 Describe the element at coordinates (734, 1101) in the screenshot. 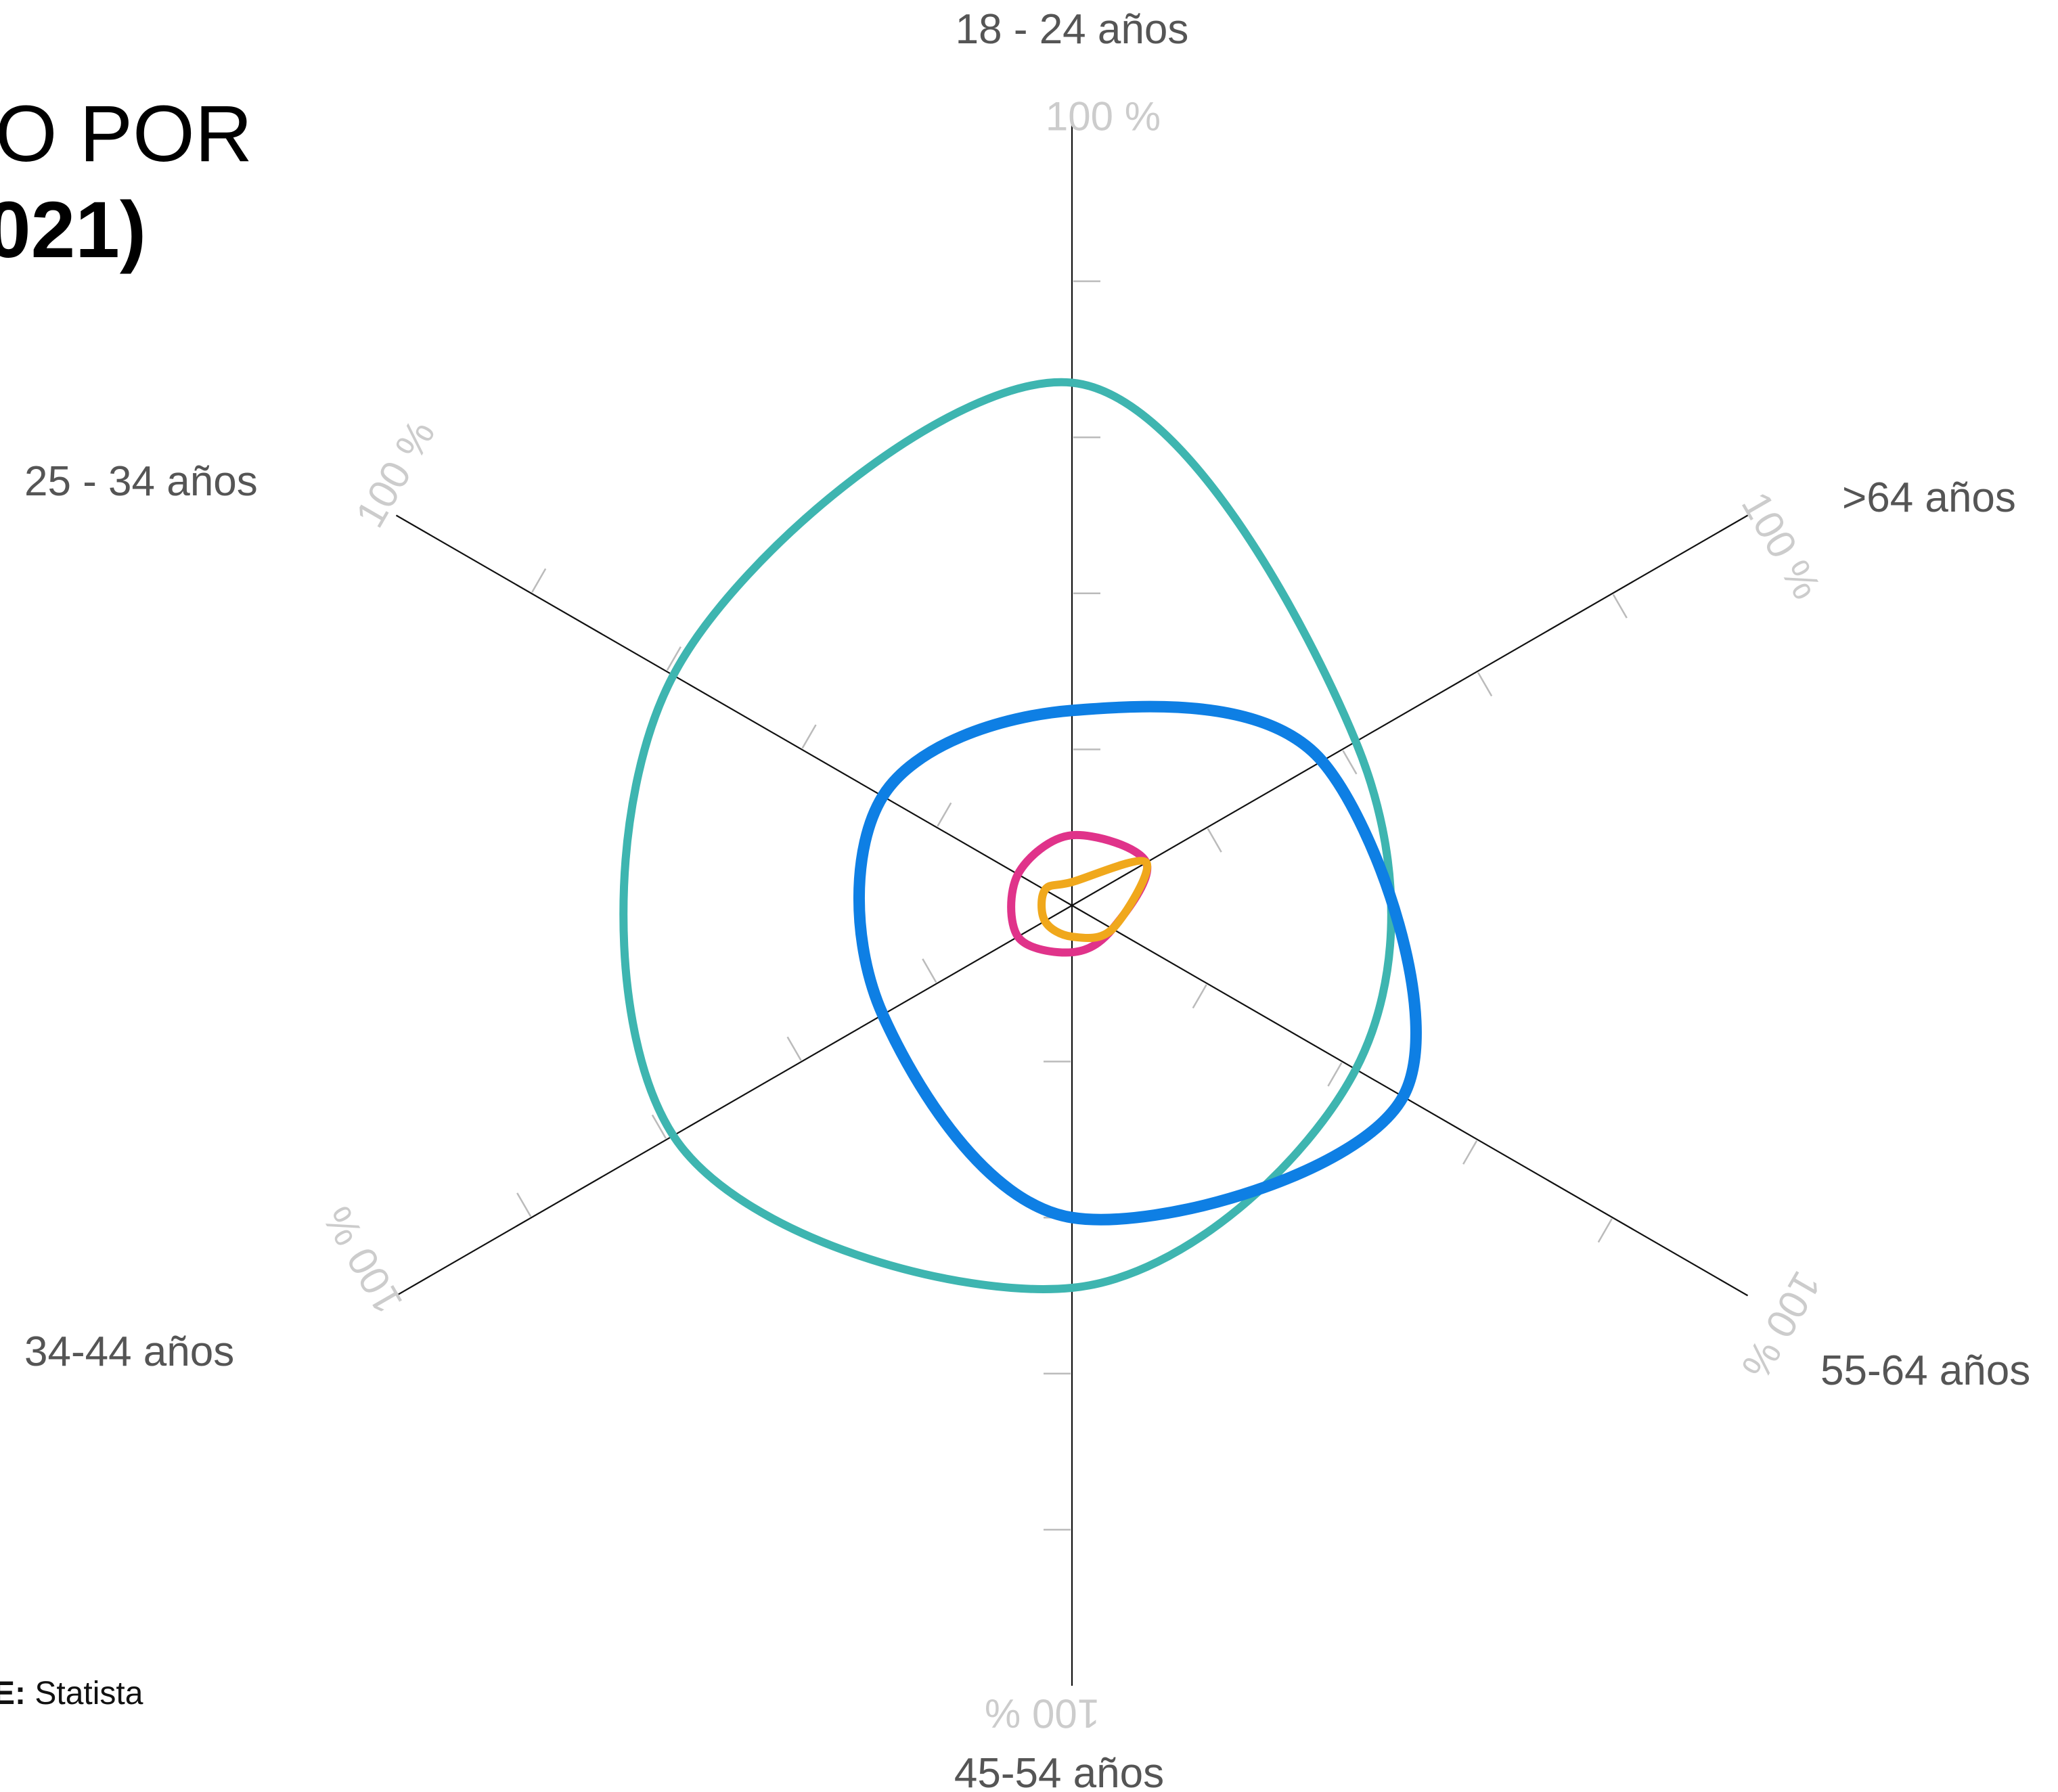

I see `axis-line-34-44-a-os` at that location.